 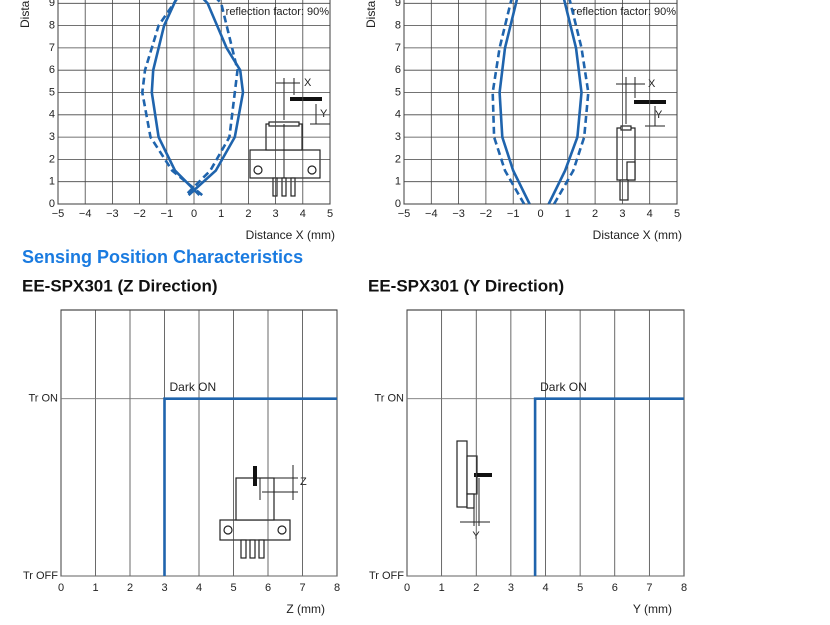 I want to click on section-heading: Sensing Position Characteristics, so click(x=162, y=257).